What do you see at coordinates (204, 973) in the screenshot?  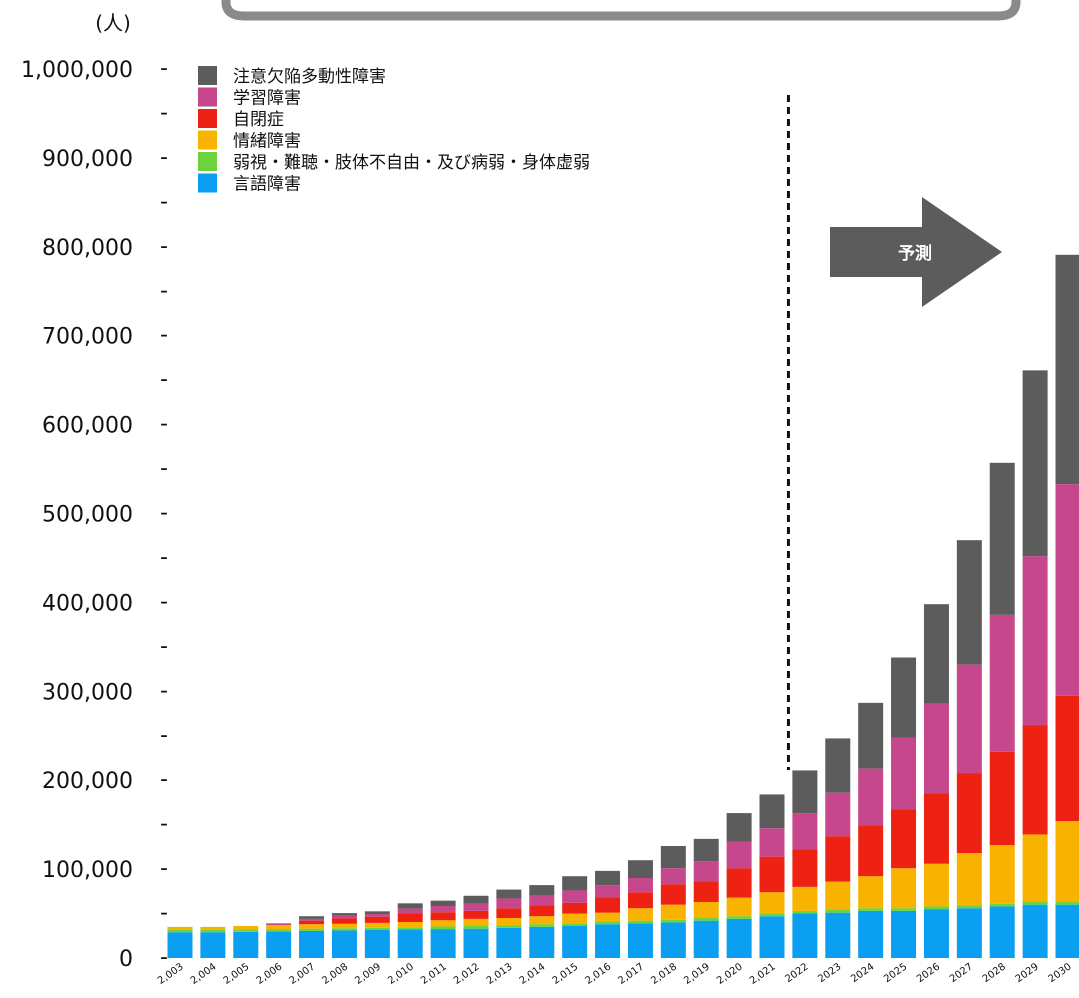 I see `x-tick-label: 2,004` at bounding box center [204, 973].